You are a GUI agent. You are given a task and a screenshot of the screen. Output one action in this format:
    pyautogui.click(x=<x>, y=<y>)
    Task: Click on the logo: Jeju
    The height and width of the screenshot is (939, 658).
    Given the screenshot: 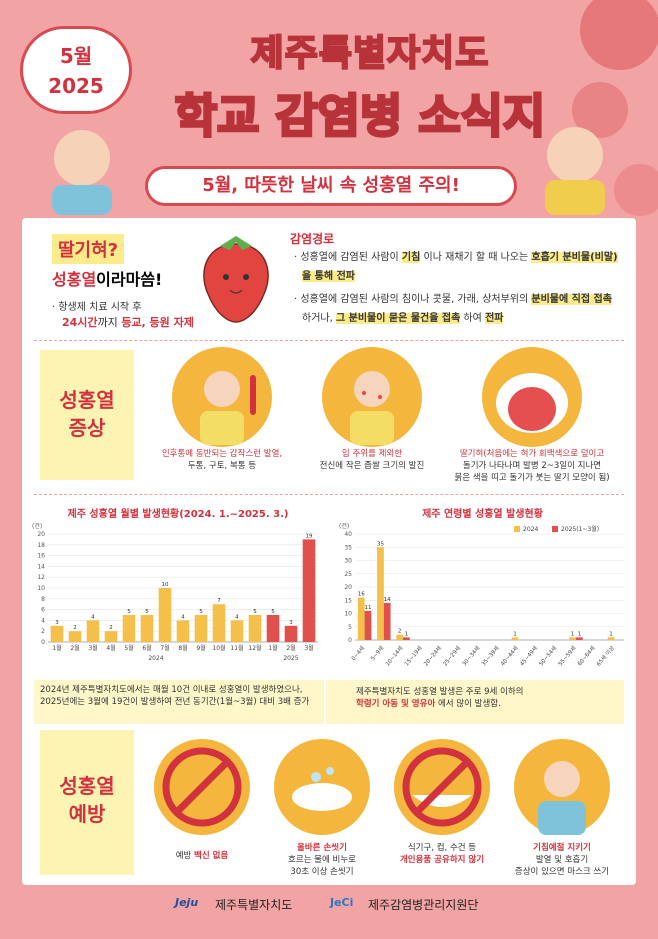 What is the action you would take?
    pyautogui.click(x=187, y=902)
    